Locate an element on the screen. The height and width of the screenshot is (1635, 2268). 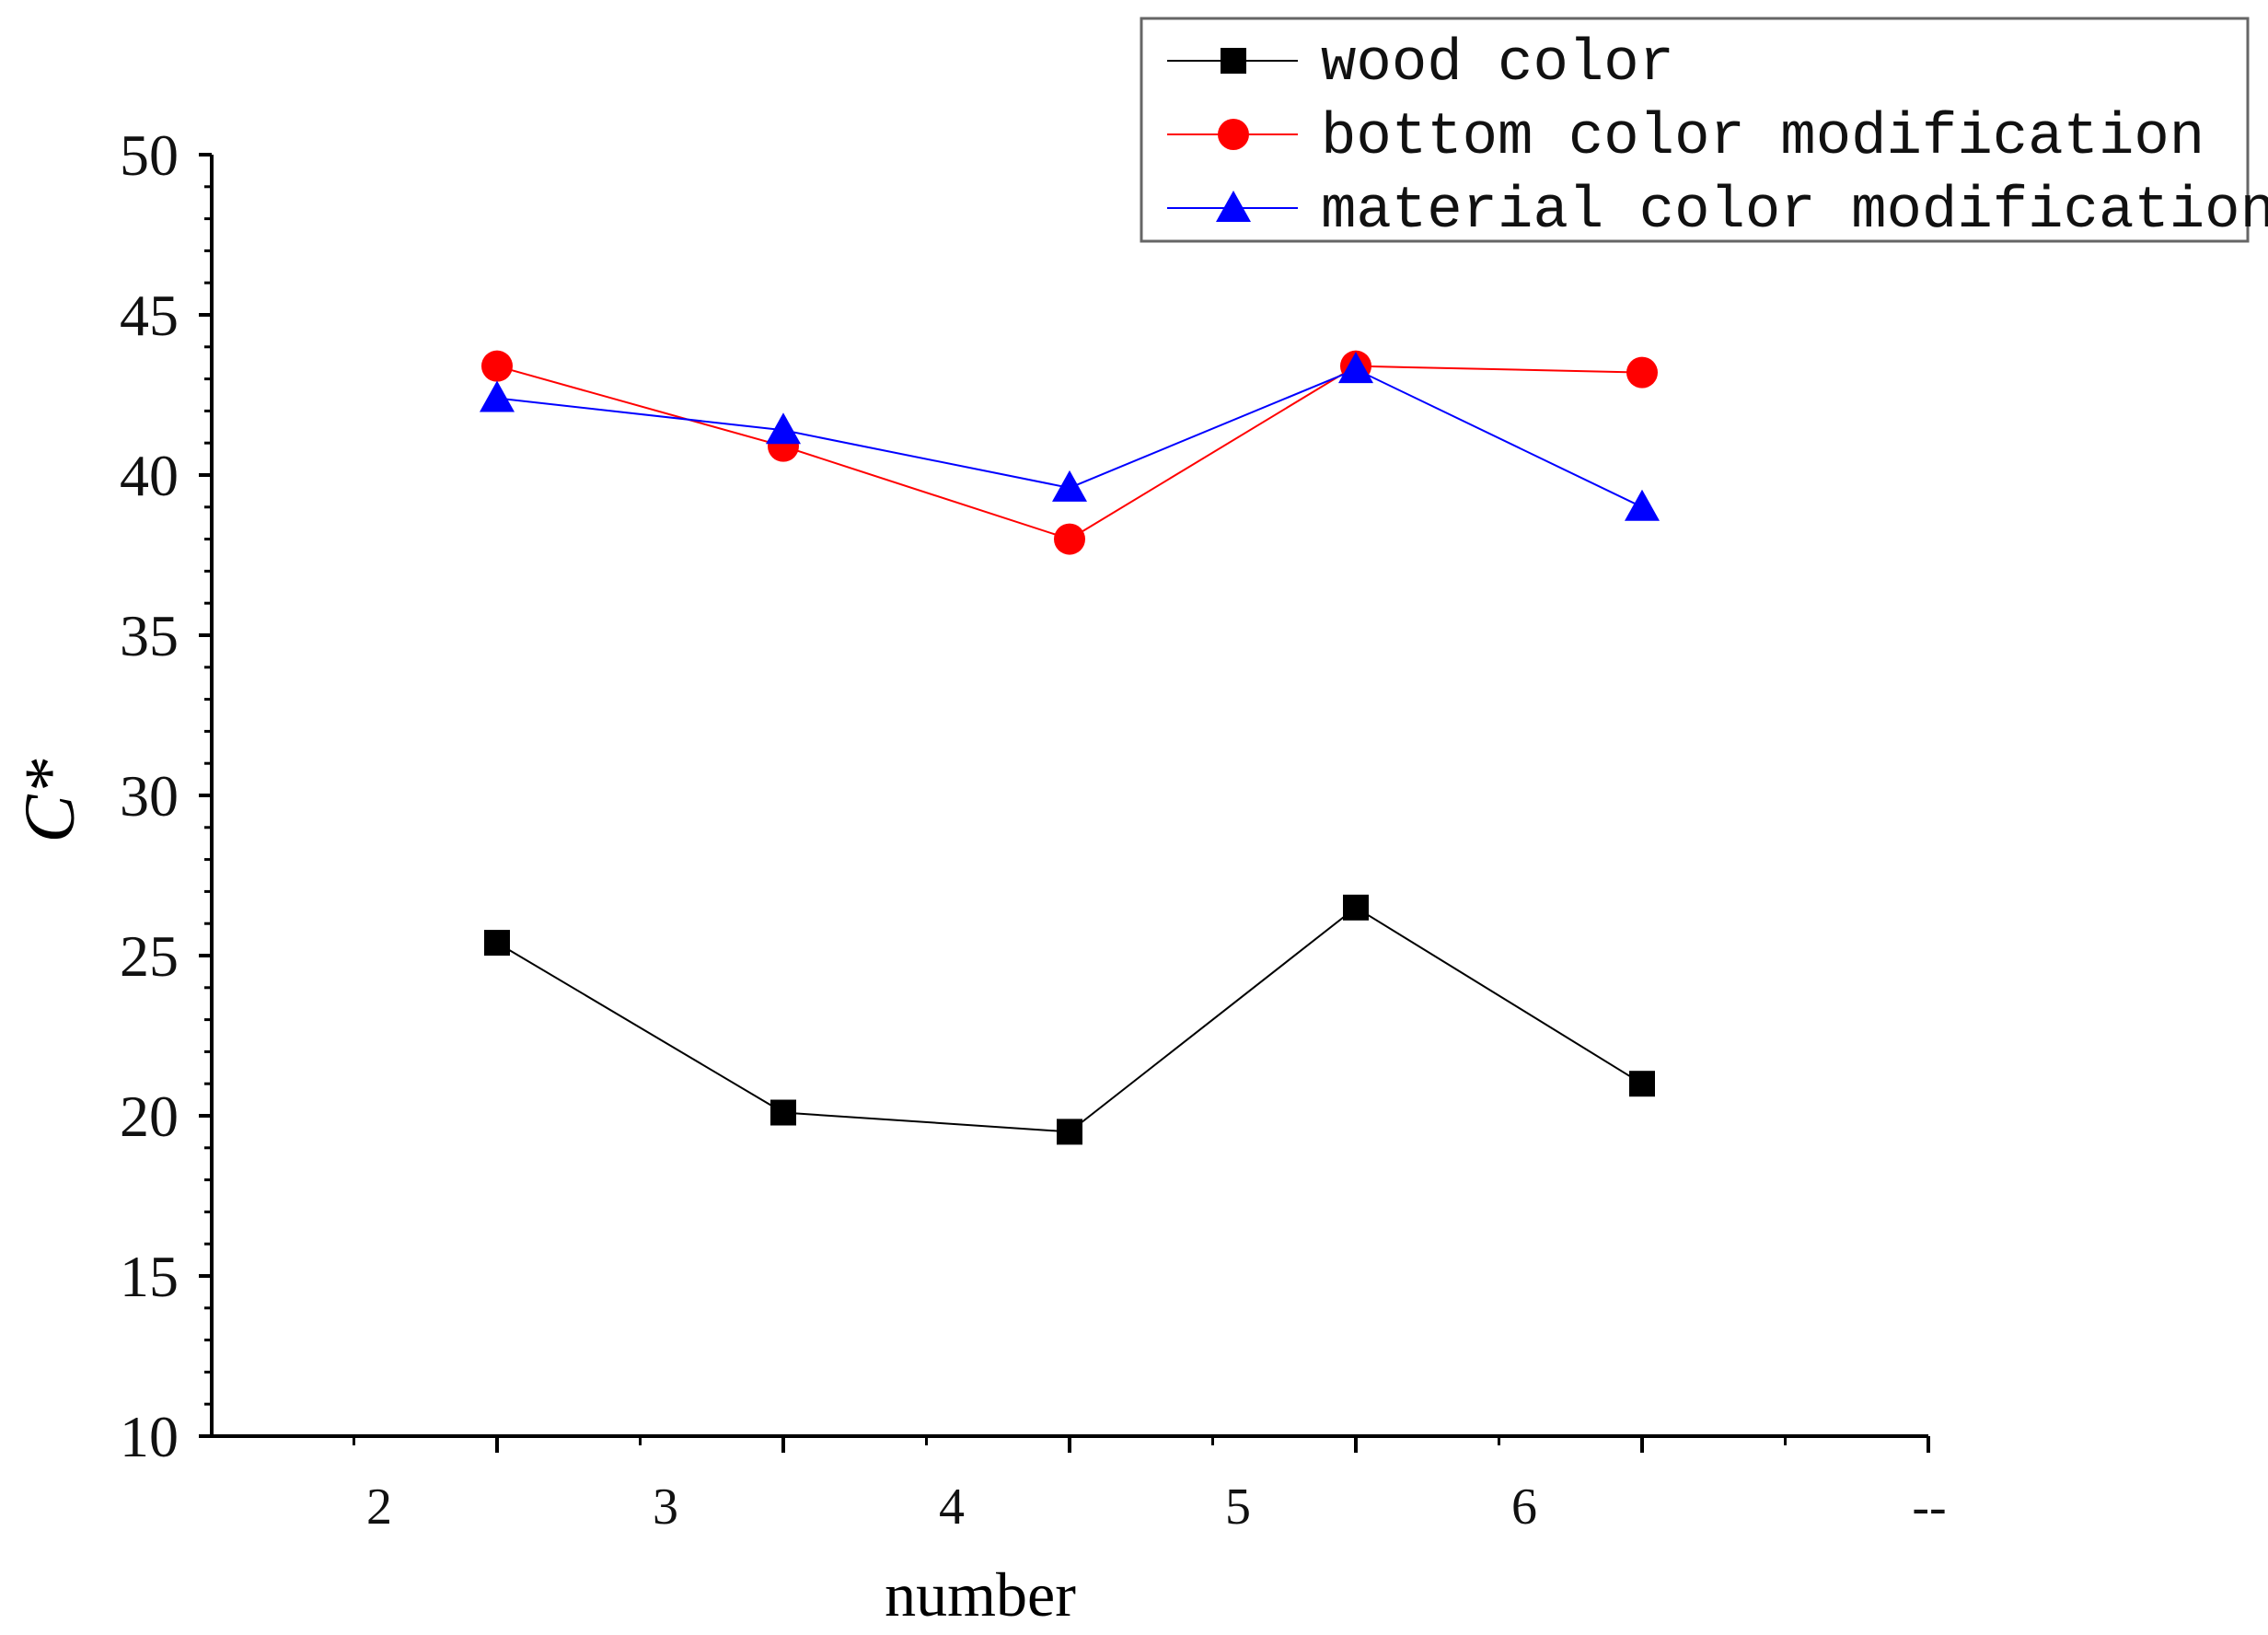
legend-box is located at coordinates (1695, 130).